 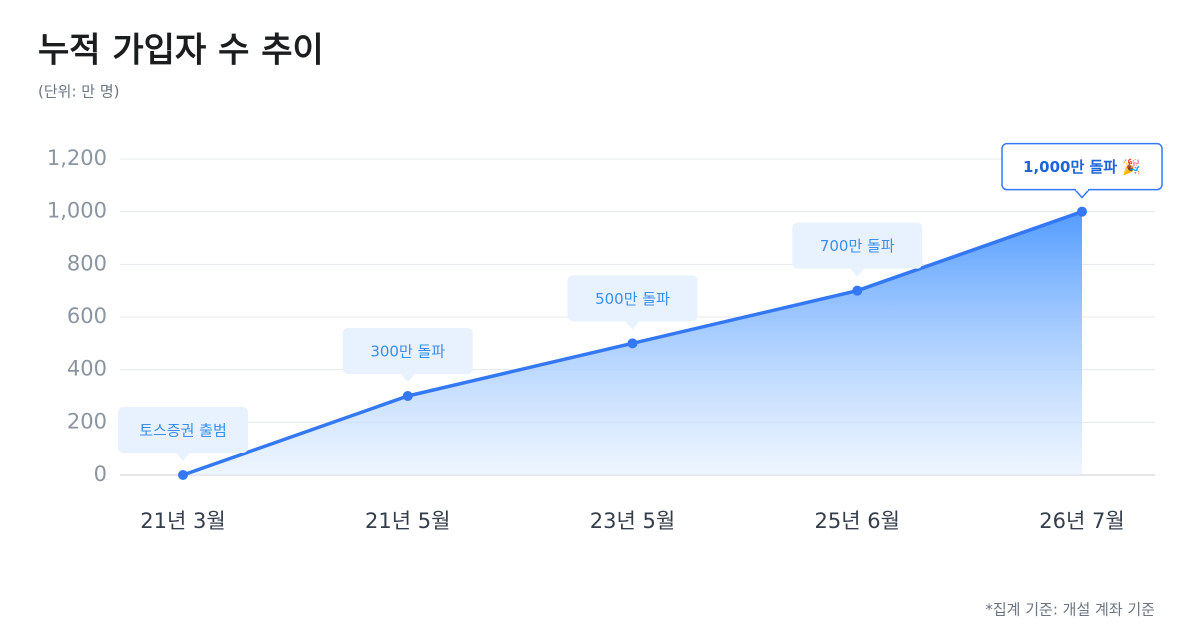 I want to click on annotation: 토스증권 출범, so click(x=183, y=434).